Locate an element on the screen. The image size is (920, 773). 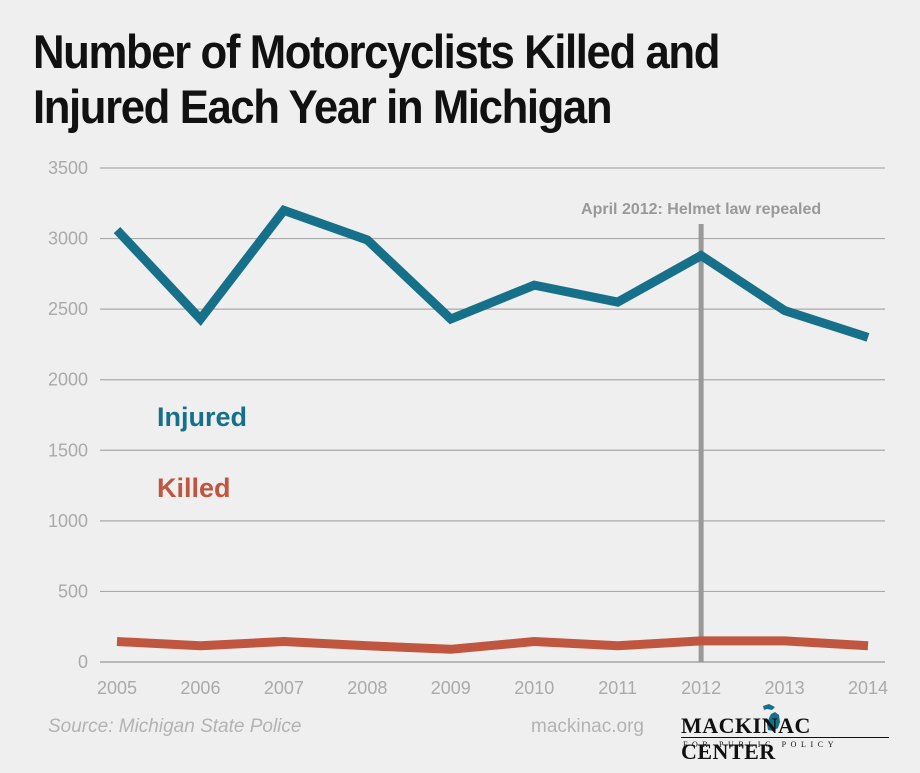
logo-subtitle: FOR PUBLIC POLICY is located at coordinates (761, 744).